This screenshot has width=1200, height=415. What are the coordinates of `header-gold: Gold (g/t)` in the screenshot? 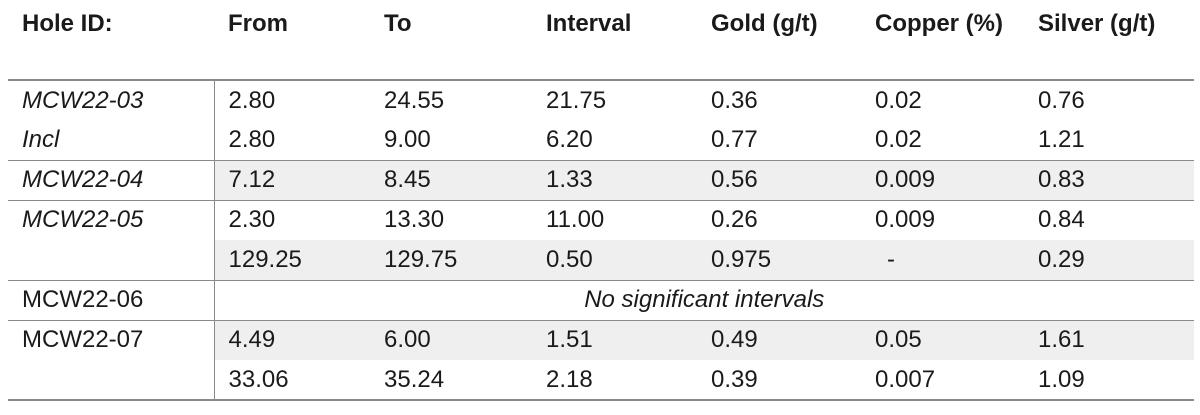 It's located at (779, 40).